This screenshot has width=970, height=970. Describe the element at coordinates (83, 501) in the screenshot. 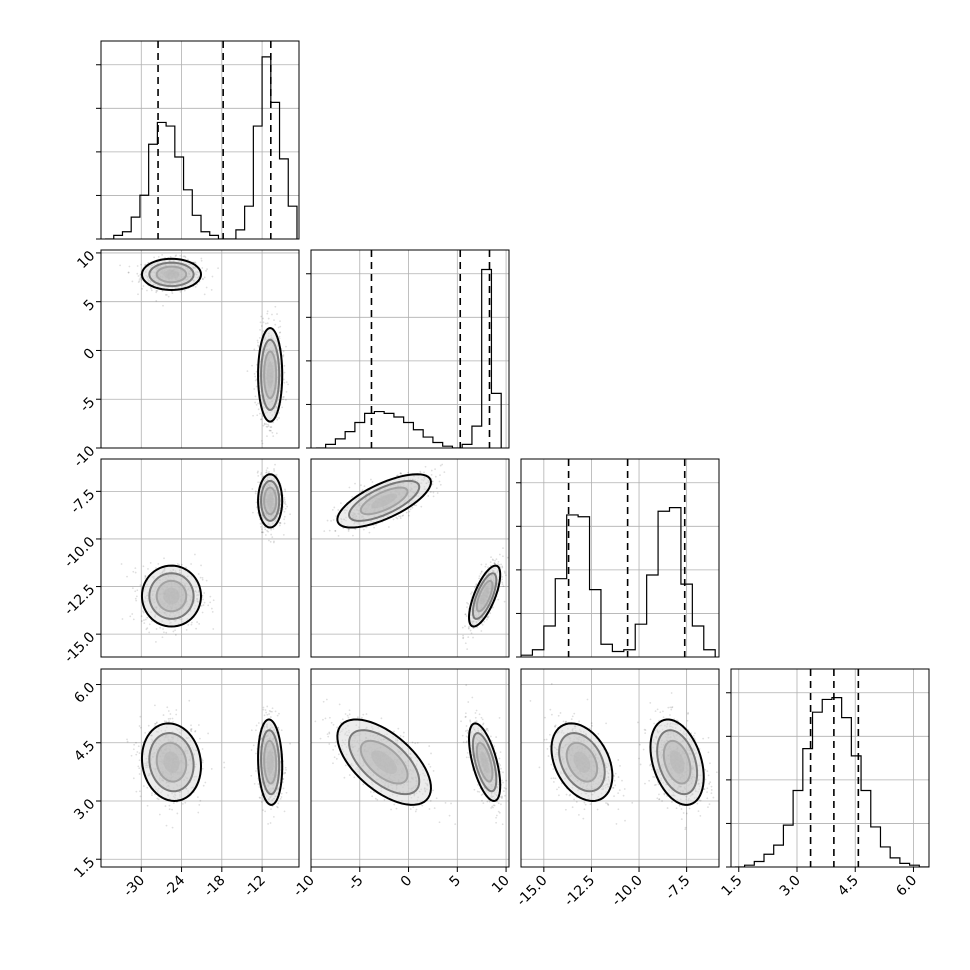

I see `ytick-label-2-3: -7.5` at that location.